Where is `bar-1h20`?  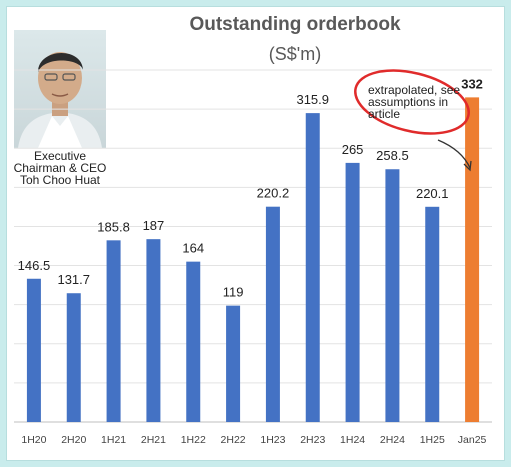
bar-1h20 is located at coordinates (33, 350).